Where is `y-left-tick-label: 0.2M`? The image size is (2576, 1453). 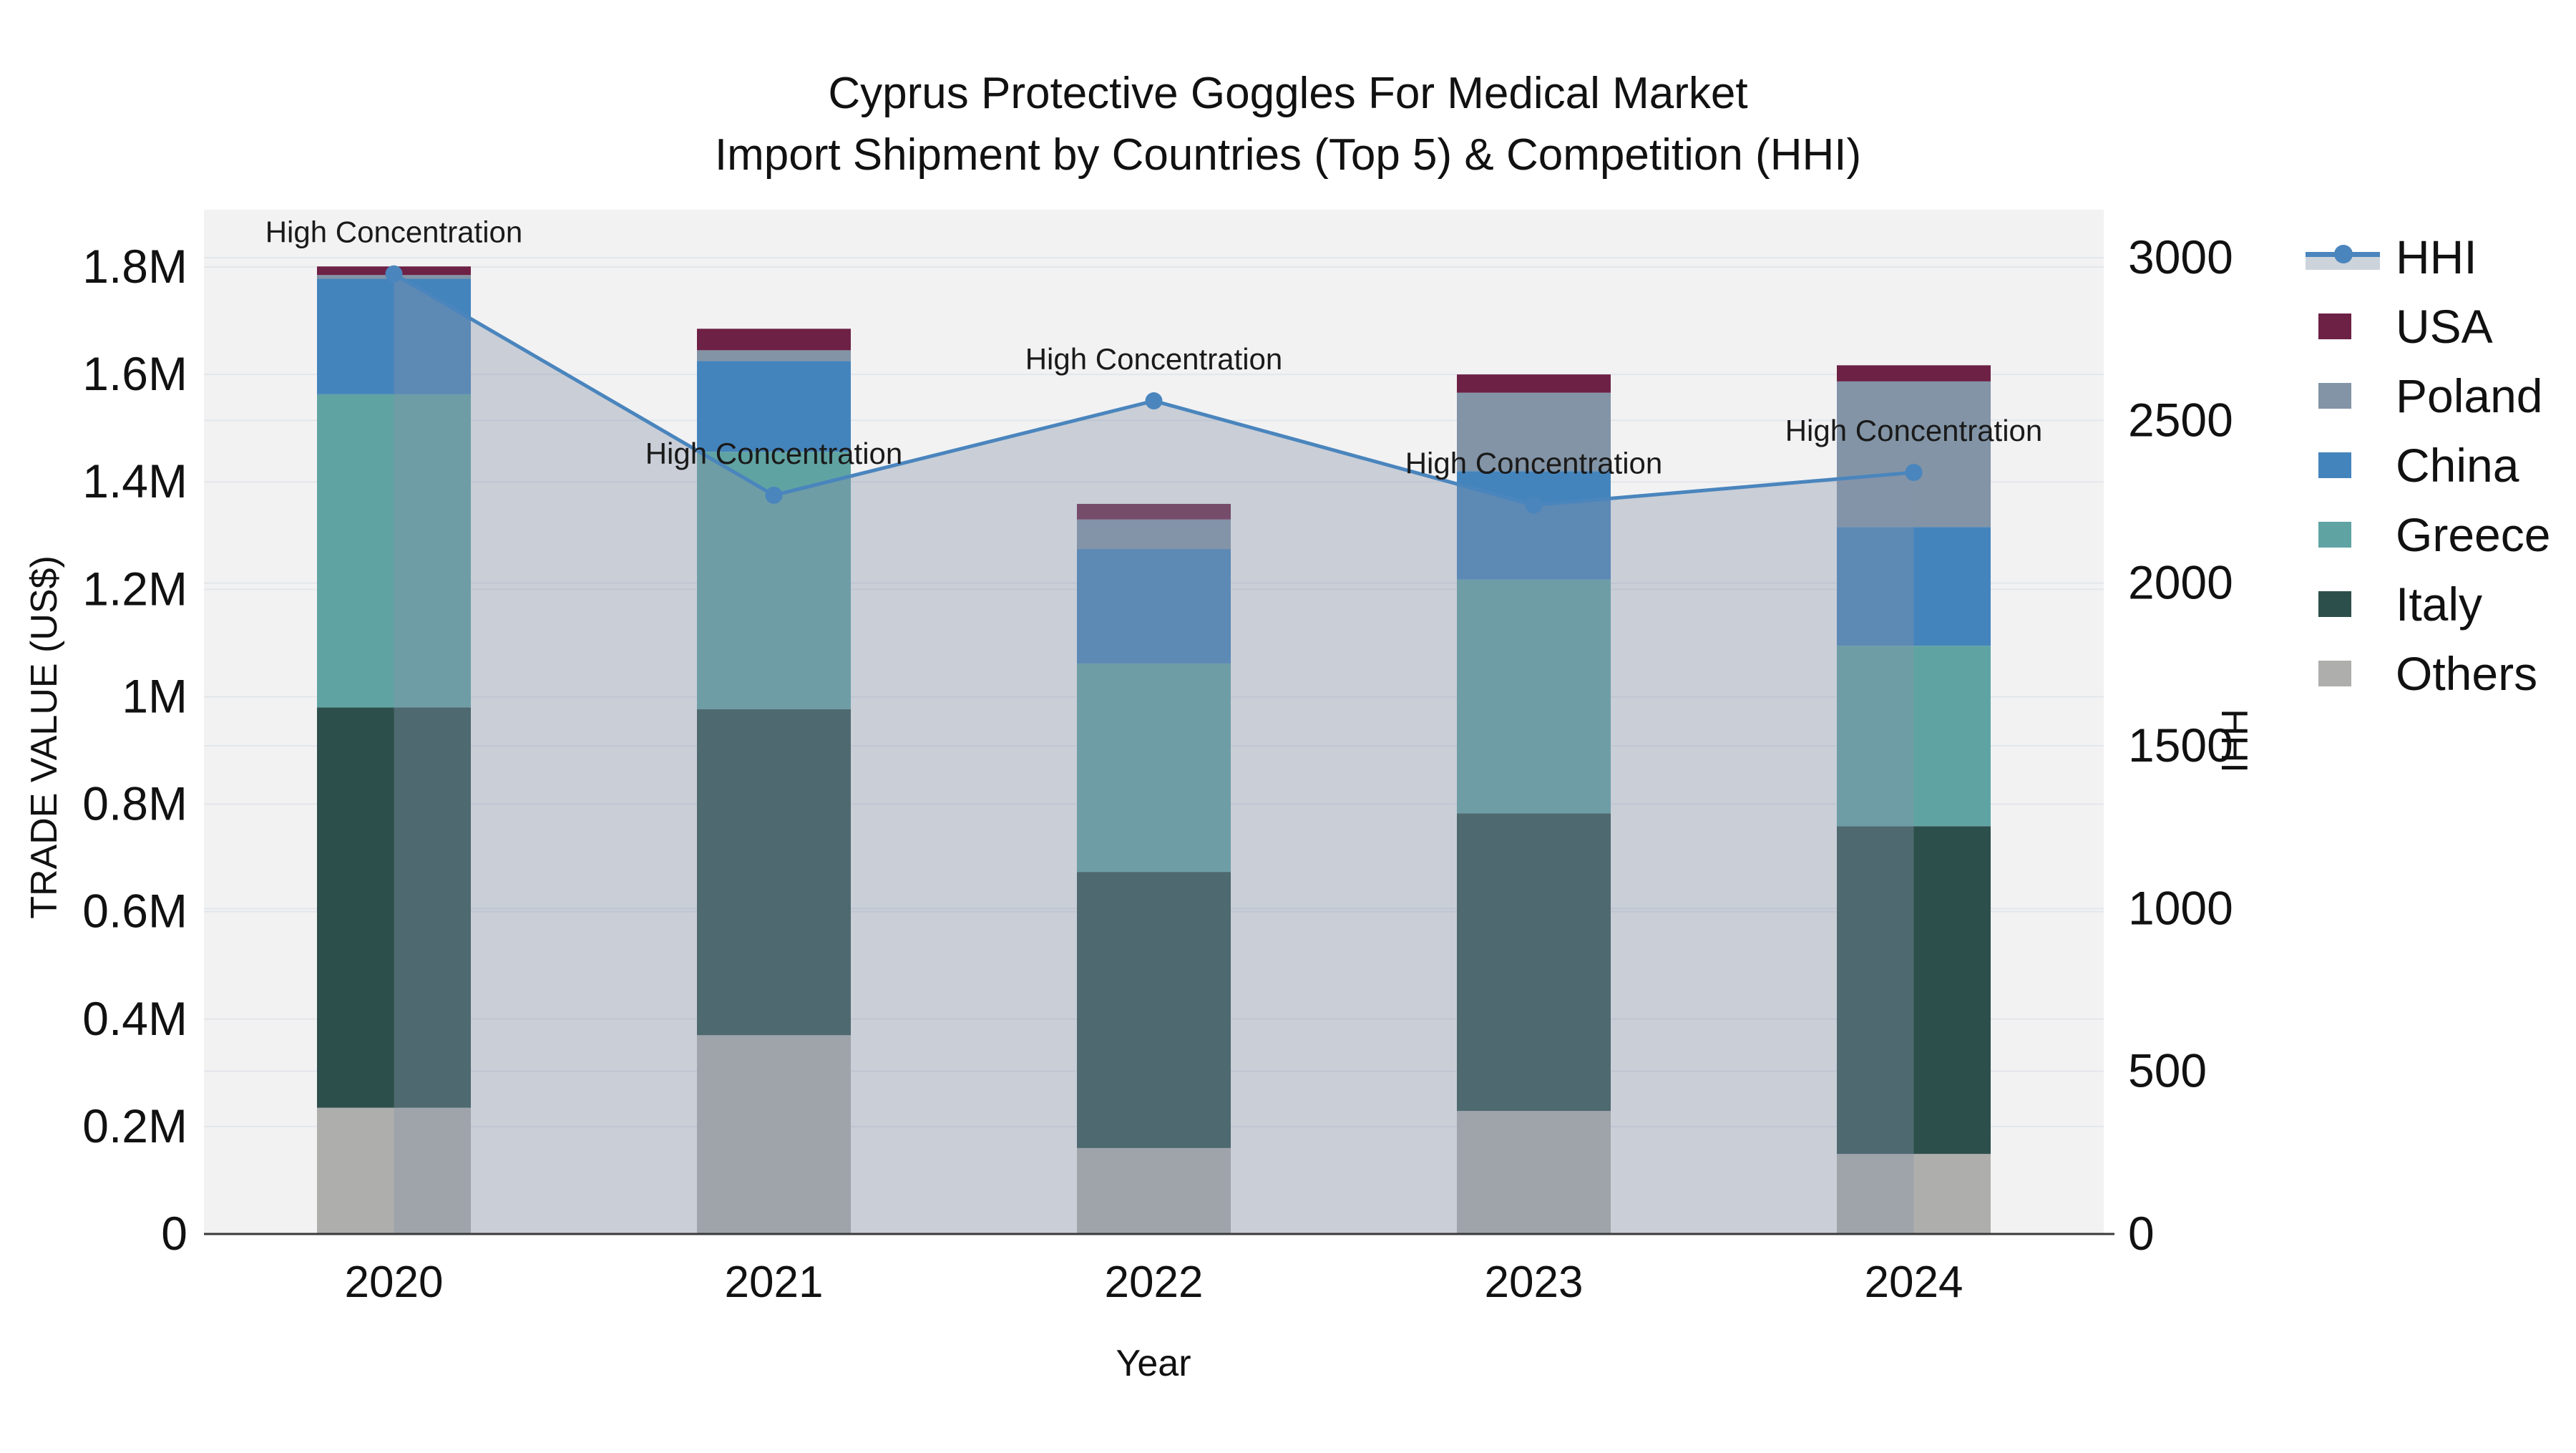
y-left-tick-label: 0.2M is located at coordinates (134, 1125).